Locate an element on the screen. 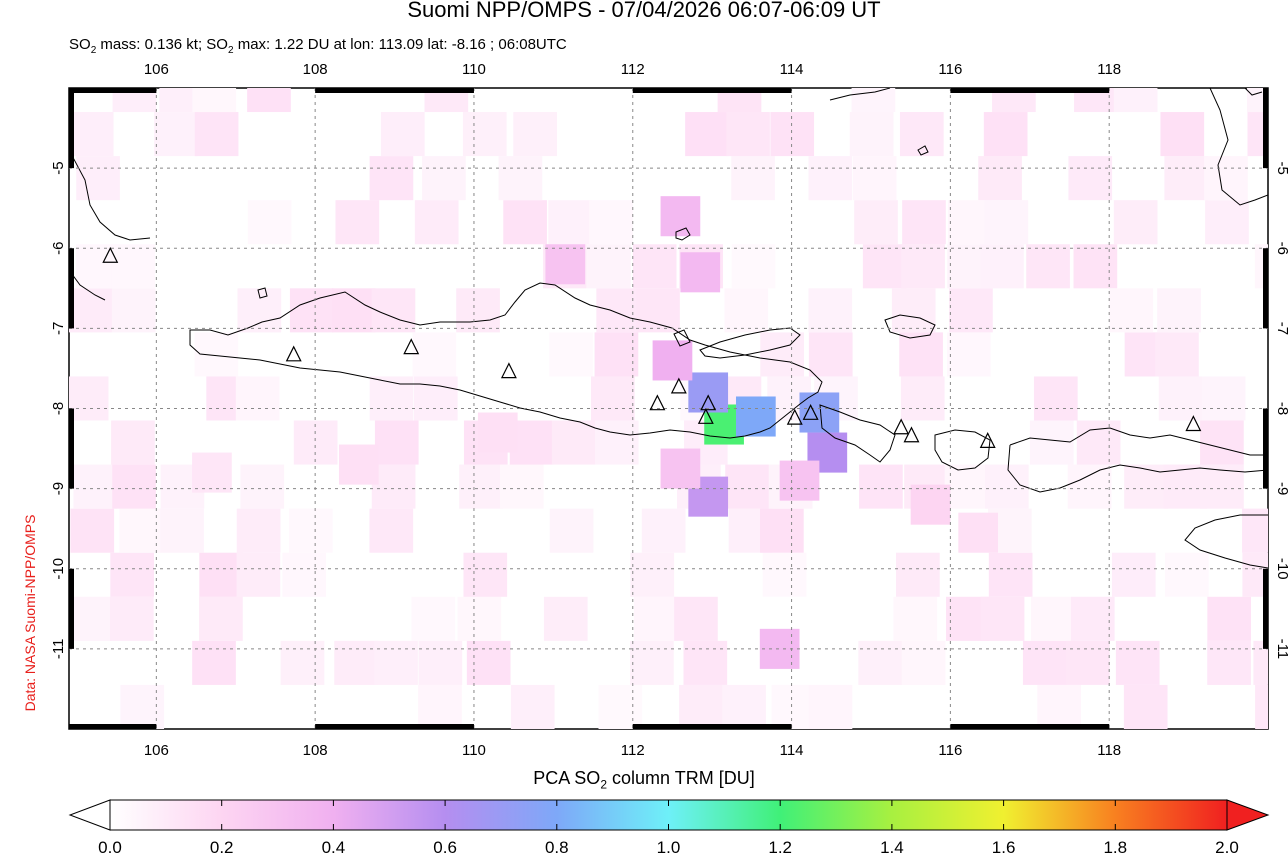  lat-label-left: -11 is located at coordinates (58, 649).